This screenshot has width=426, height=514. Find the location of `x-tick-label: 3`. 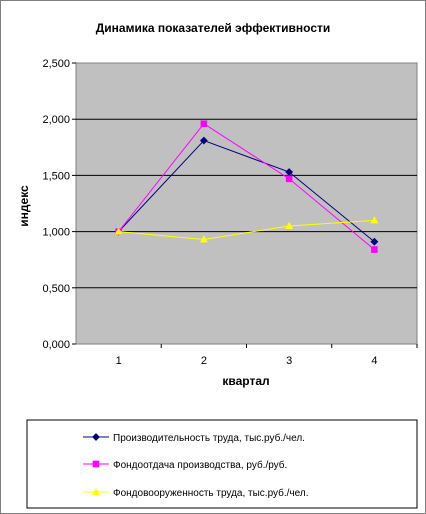

x-tick-label: 3 is located at coordinates (289, 361).